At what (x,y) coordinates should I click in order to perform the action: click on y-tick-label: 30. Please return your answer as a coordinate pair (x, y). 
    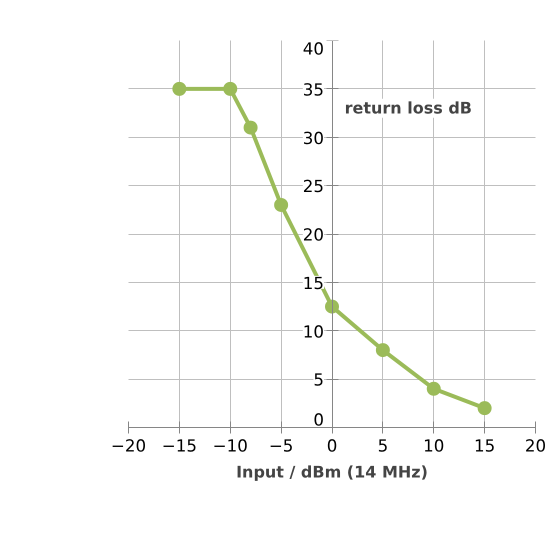
    Looking at the image, I should click on (313, 138).